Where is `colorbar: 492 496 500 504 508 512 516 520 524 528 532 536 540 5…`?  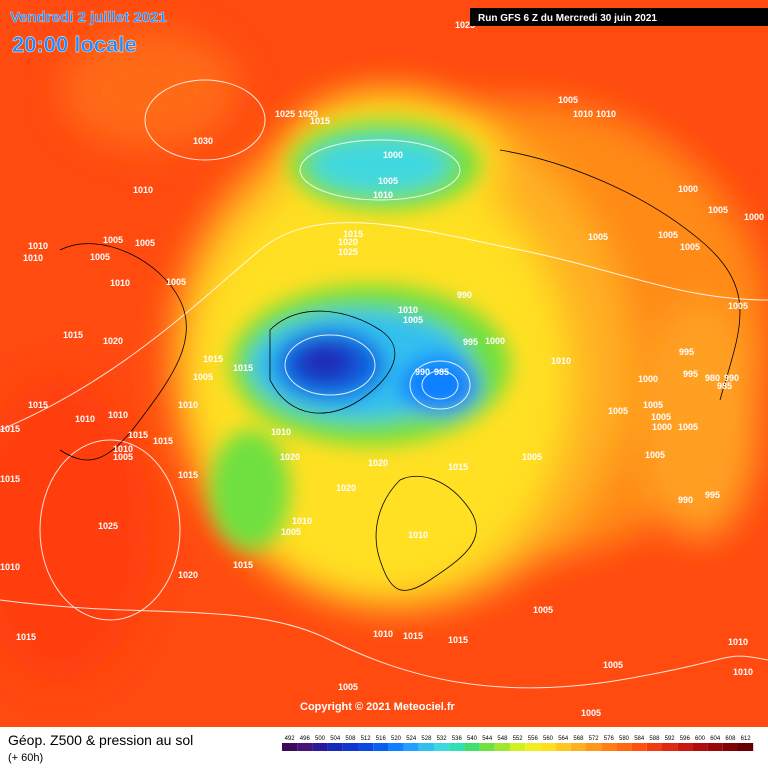 colorbar: 492 496 500 504 508 512 516 520 524 528 532 536 540 5… is located at coordinates (518, 743).